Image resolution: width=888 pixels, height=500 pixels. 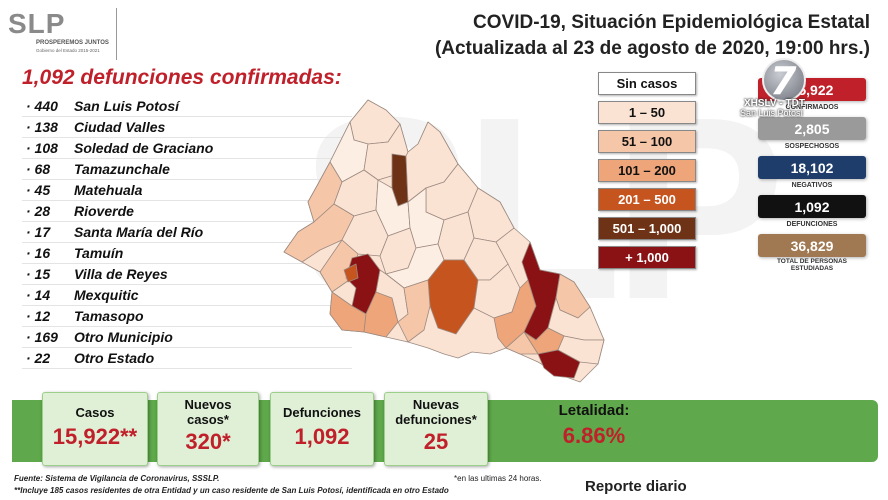 What do you see at coordinates (187, 106) in the screenshot?
I see `list-item: · 440 San Luis Potosí` at bounding box center [187, 106].